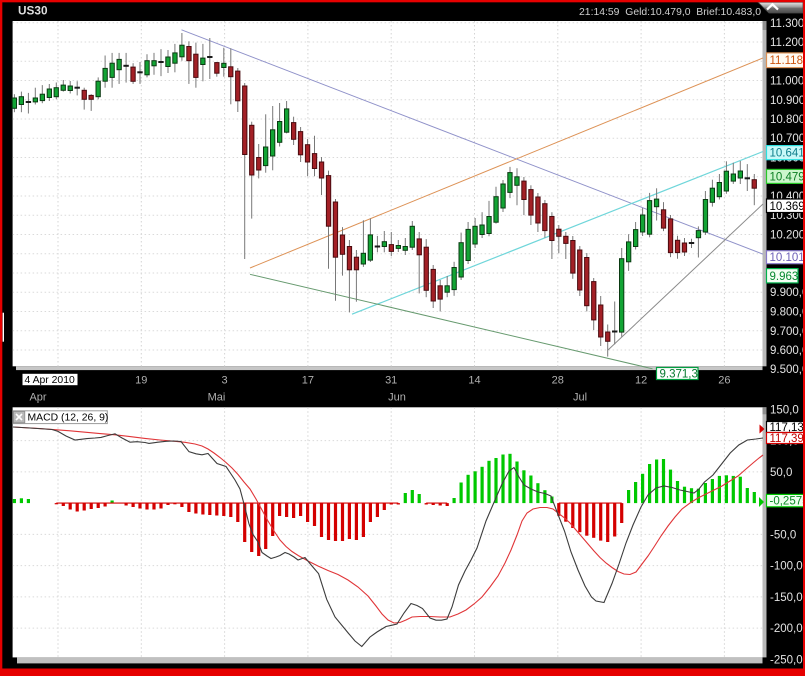  I want to click on svg-text: 11.118,9, so click(787, 61).